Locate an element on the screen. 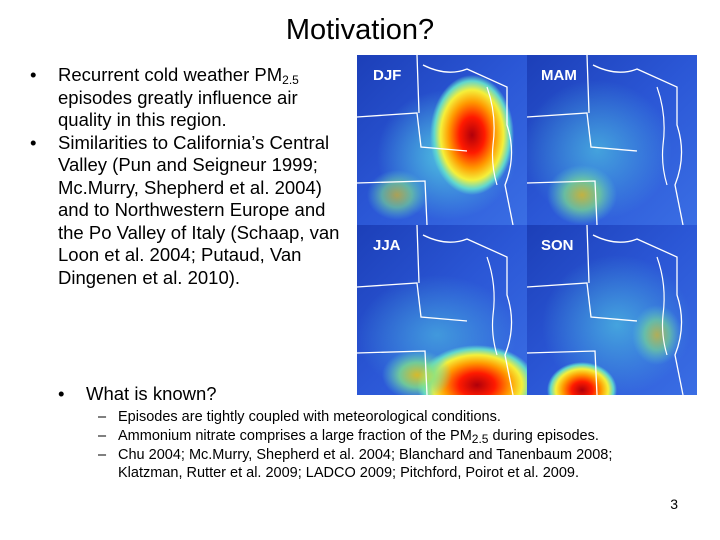 Image resolution: width=720 pixels, height=540 pixels. heatmap-son is located at coordinates (612, 310).